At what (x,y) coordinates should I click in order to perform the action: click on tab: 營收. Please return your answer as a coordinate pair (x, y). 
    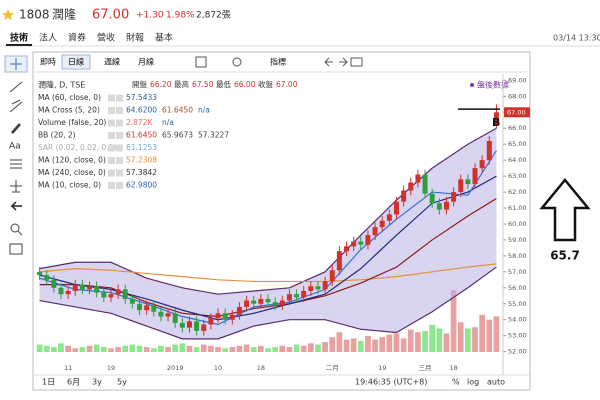
    Looking at the image, I should click on (106, 38).